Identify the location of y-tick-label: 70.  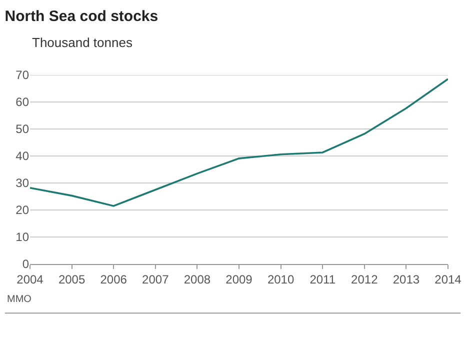
(23, 75).